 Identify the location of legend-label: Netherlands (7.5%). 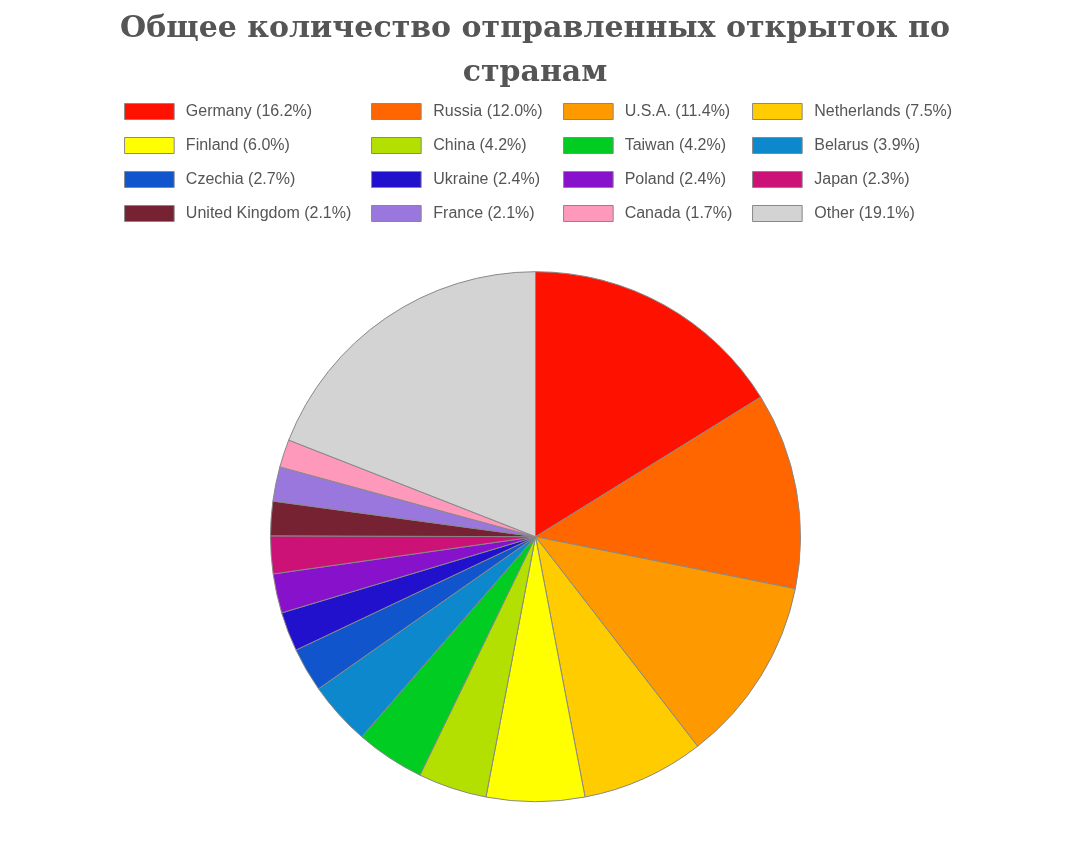
(883, 111).